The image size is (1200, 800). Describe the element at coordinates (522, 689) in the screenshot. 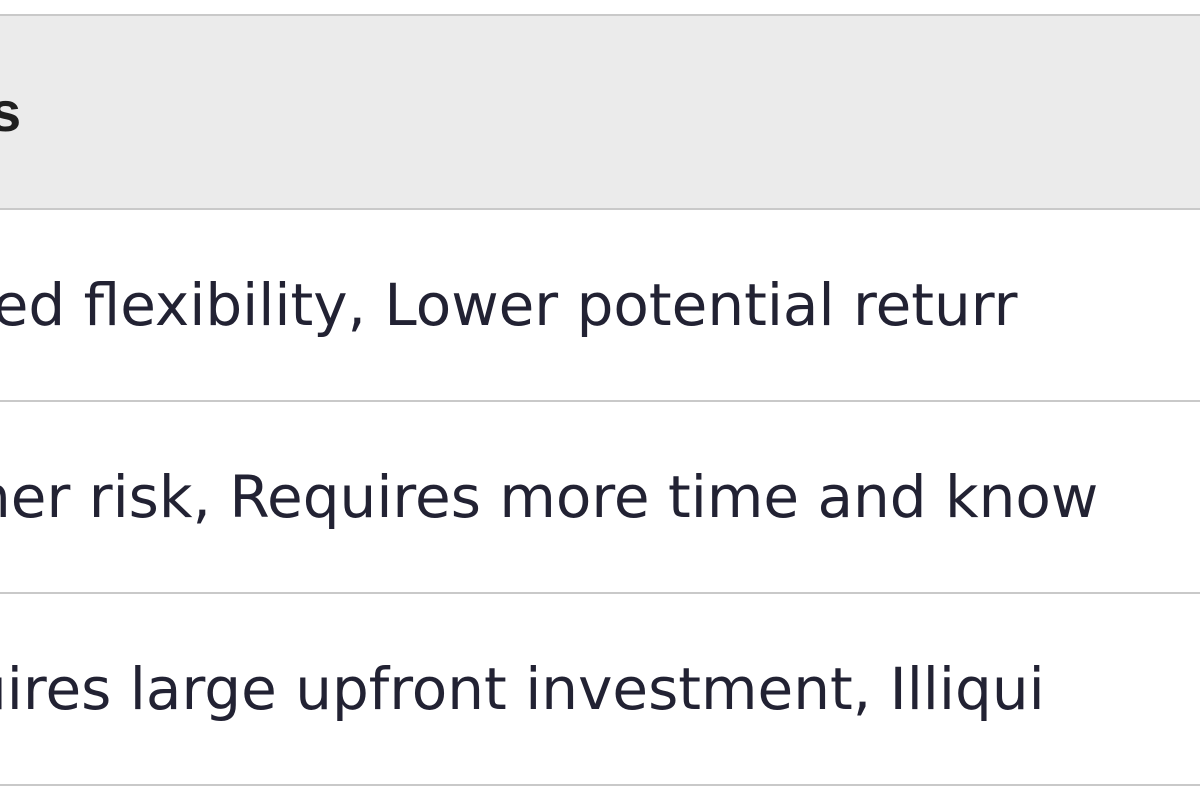

I see `table-cell: uires large upfront investment, Illiqui` at that location.